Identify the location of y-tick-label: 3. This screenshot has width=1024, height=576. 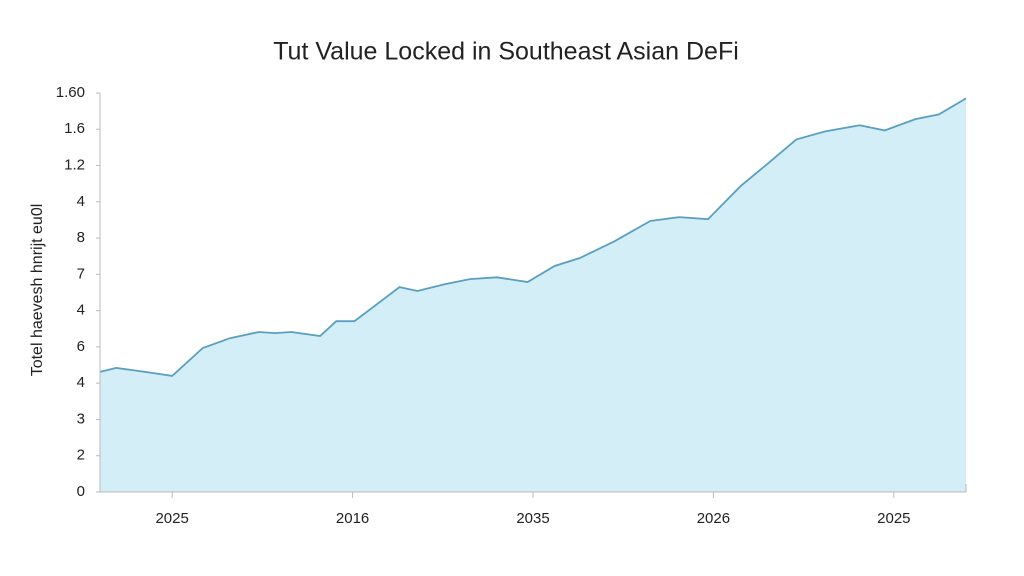
(81, 418).